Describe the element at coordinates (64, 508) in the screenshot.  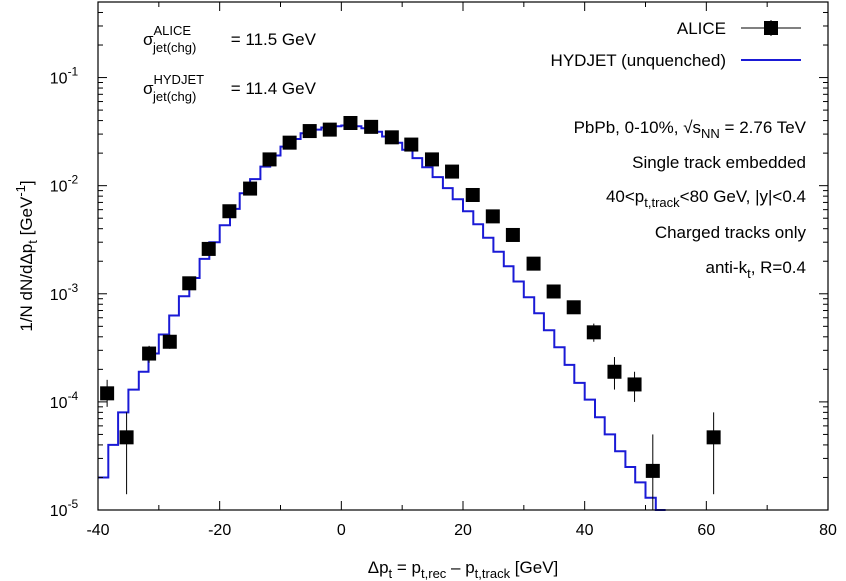
I see `y-tick-label: 10⁻⁵` at that location.